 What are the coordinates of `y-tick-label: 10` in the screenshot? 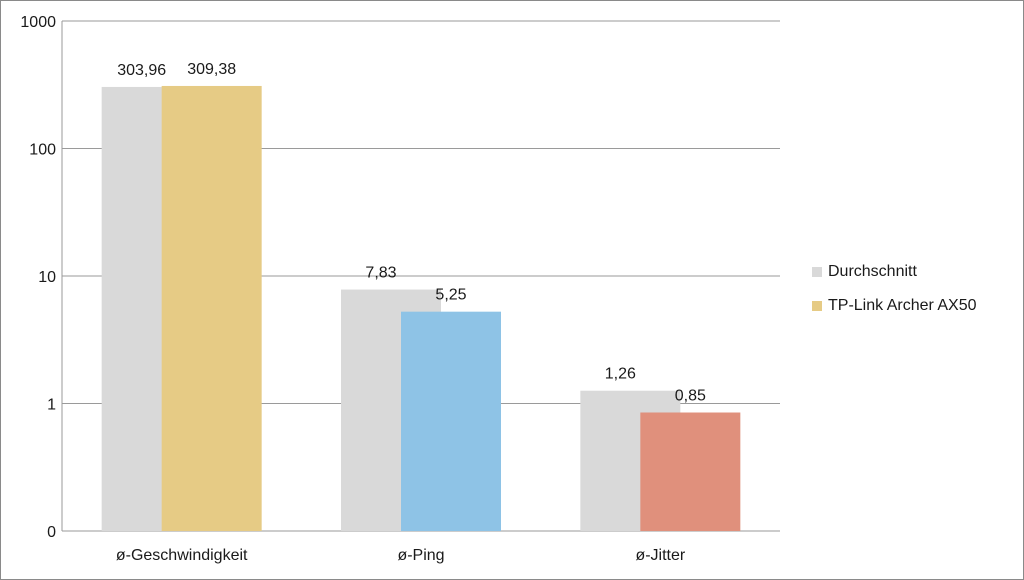 It's located at (47, 277).